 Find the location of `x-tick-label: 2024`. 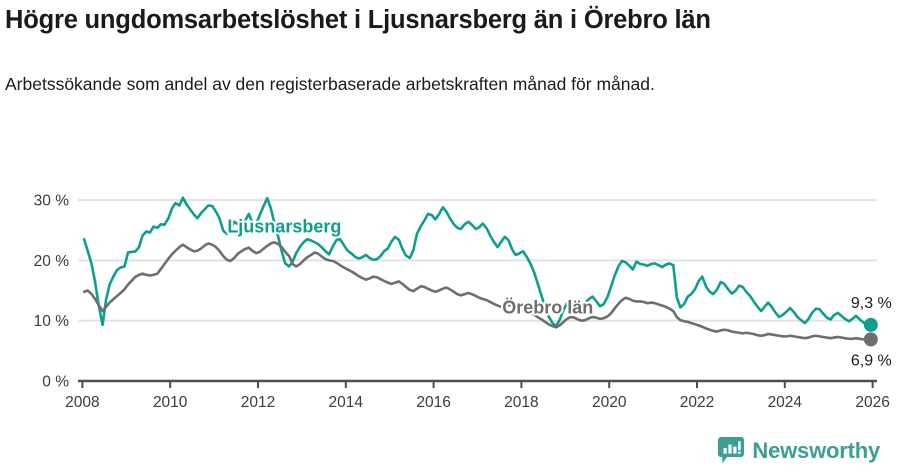

x-tick-label: 2024 is located at coordinates (785, 402).